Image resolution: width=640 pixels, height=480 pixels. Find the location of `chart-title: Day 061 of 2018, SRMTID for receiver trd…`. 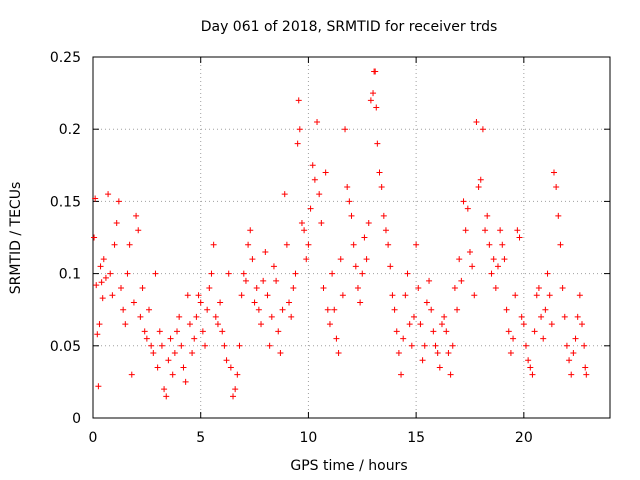

chart-title: Day 061 of 2018, SRMTID for receiver trd… is located at coordinates (349, 27).